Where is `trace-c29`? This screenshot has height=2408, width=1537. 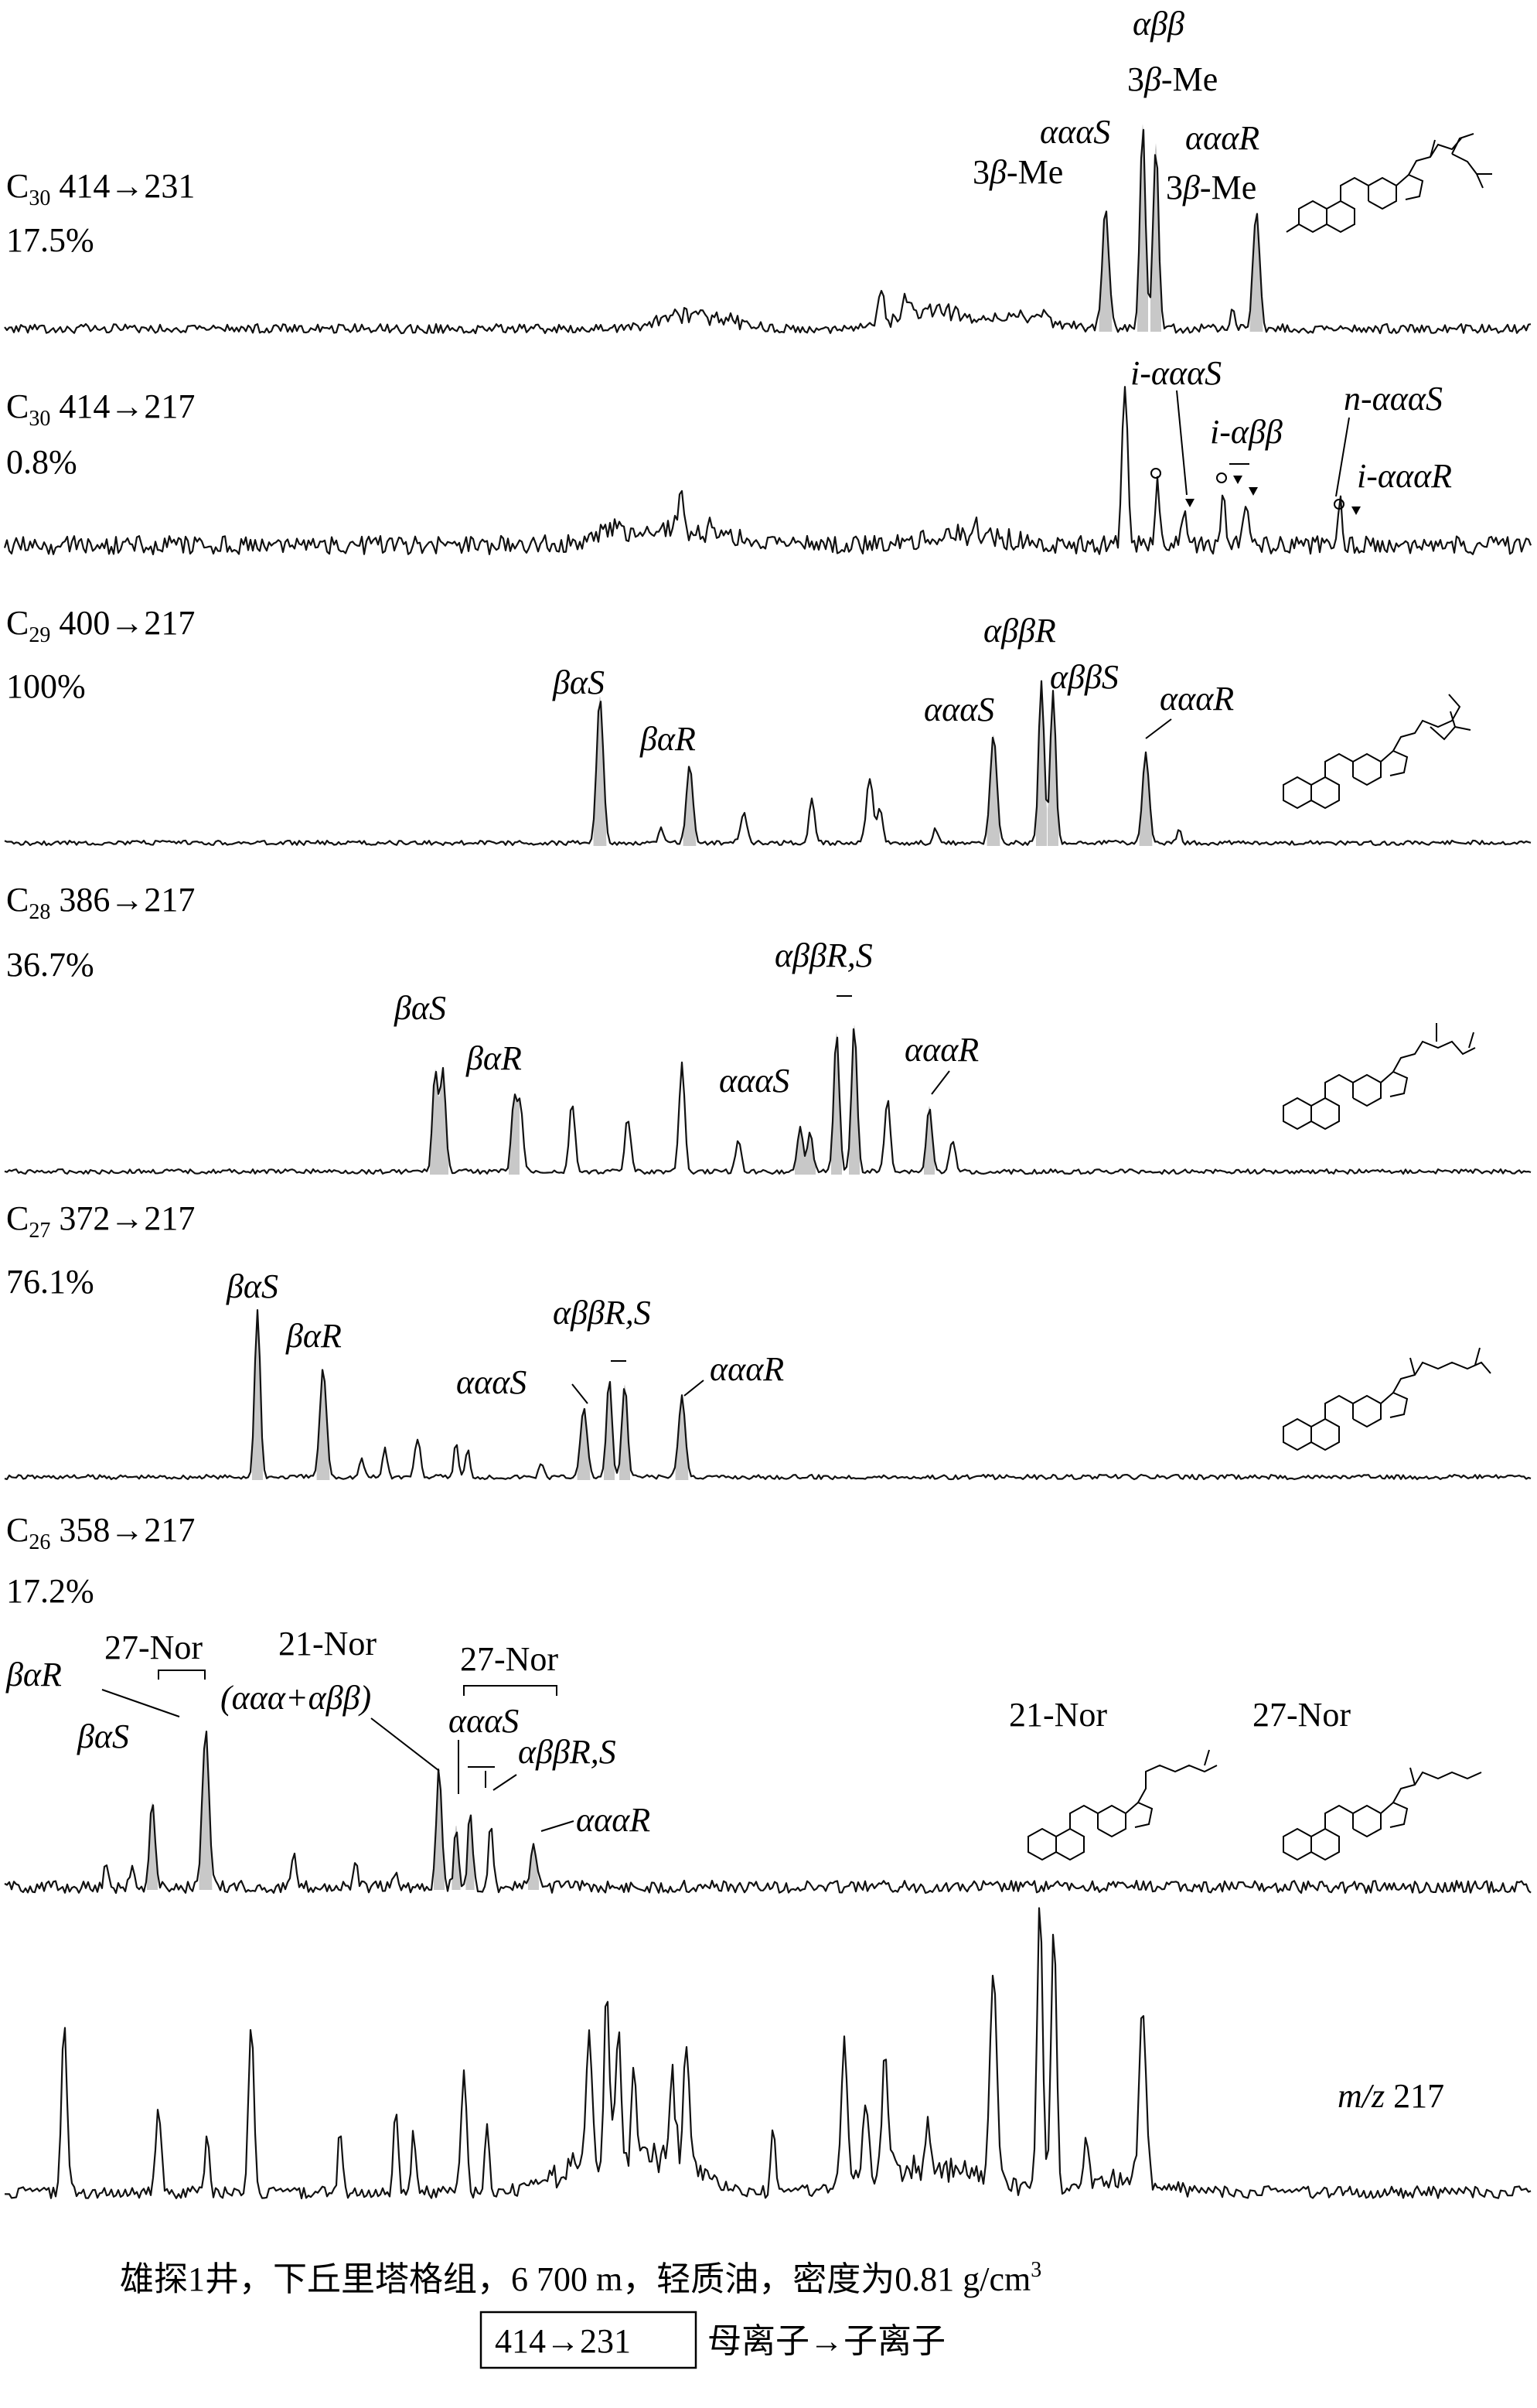 trace-c29 is located at coordinates (768, 763).